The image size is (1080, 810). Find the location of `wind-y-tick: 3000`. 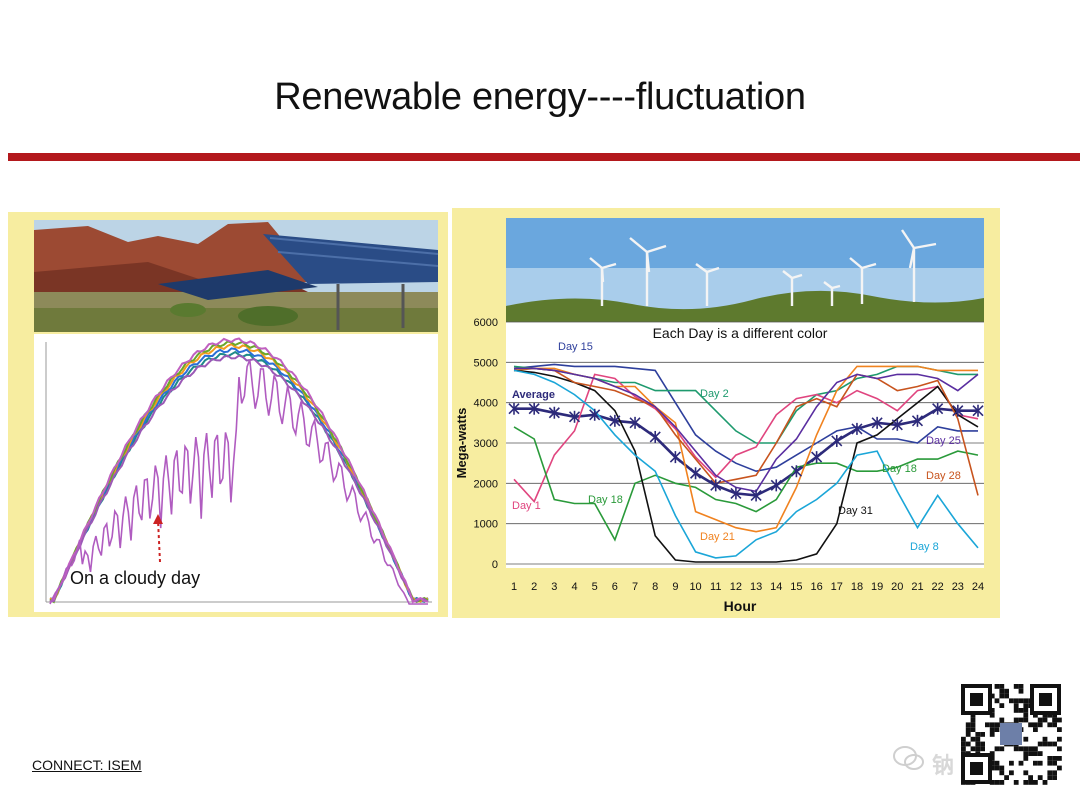

wind-y-tick: 3000 is located at coordinates (486, 444).